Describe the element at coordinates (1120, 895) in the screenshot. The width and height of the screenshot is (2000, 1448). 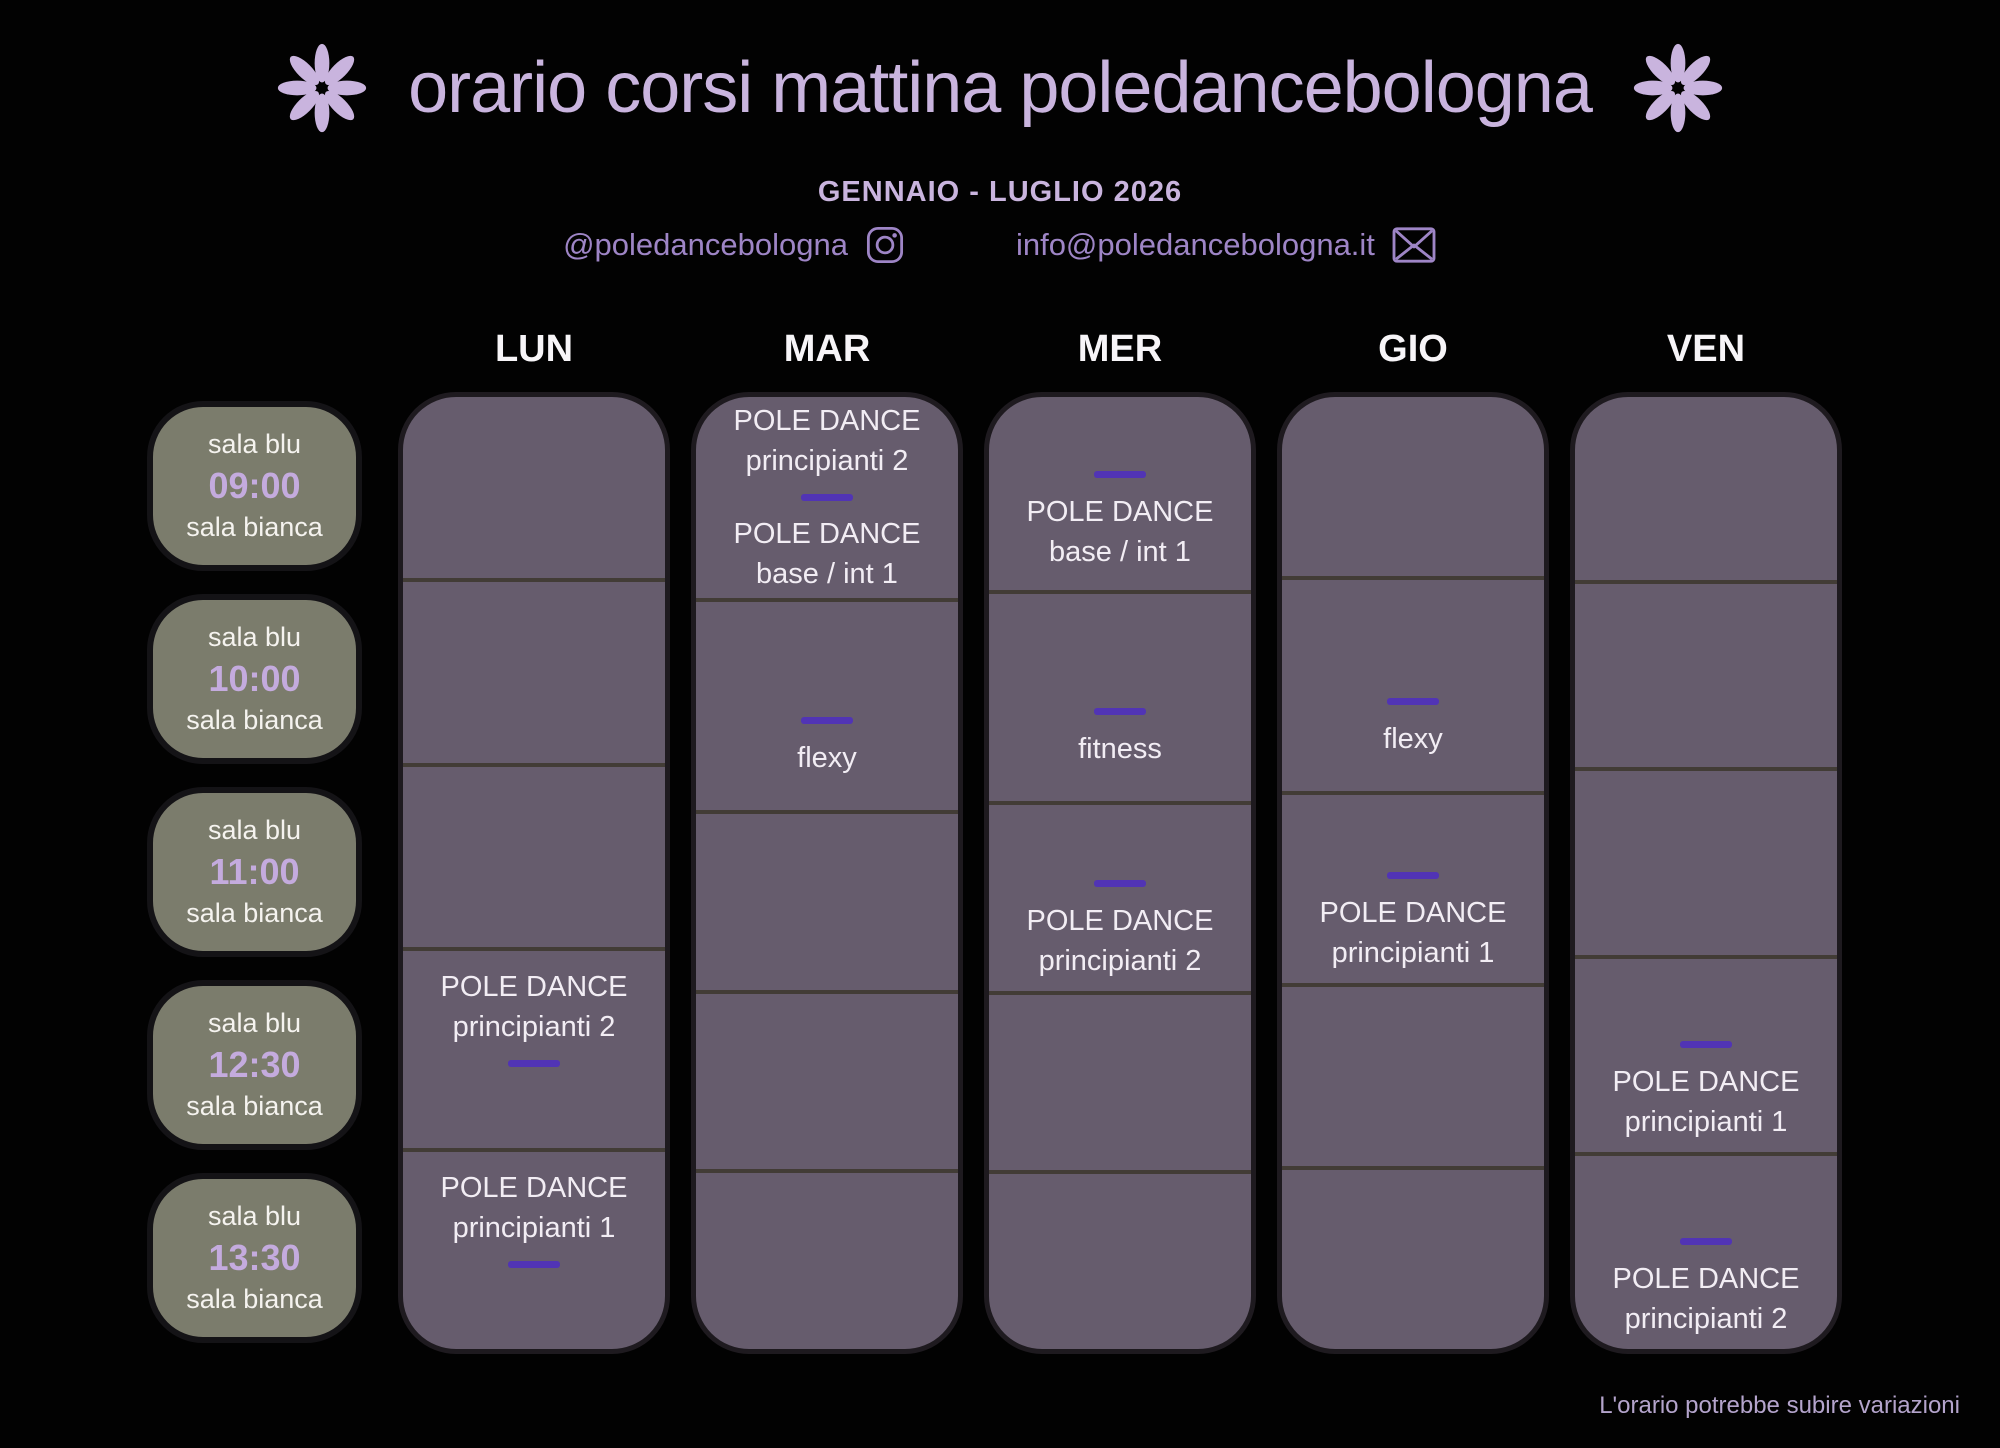
I see `cell-mer-1100: POLE DANCE principianti 2` at that location.